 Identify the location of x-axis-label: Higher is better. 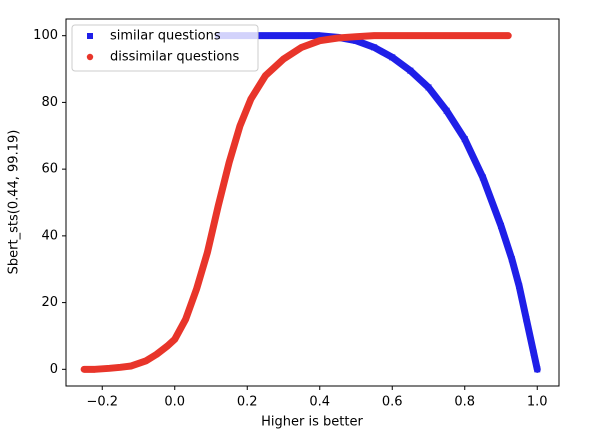
(312, 422).